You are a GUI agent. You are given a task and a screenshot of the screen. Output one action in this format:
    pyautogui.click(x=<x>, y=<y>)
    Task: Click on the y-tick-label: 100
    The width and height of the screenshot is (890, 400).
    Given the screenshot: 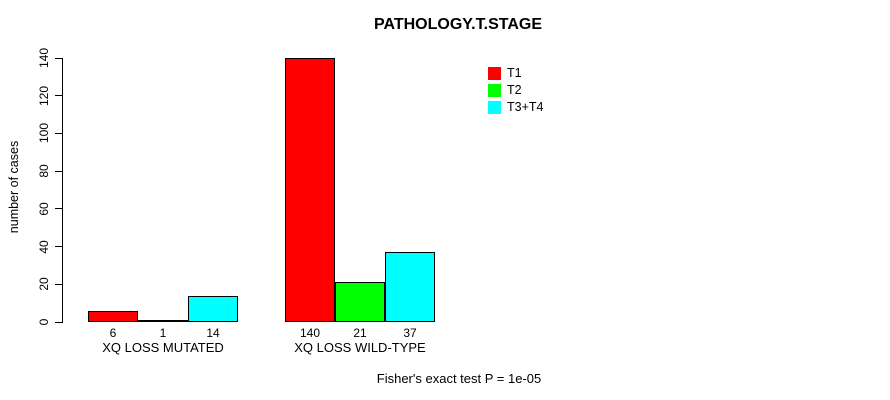 What is the action you would take?
    pyautogui.click(x=44, y=133)
    